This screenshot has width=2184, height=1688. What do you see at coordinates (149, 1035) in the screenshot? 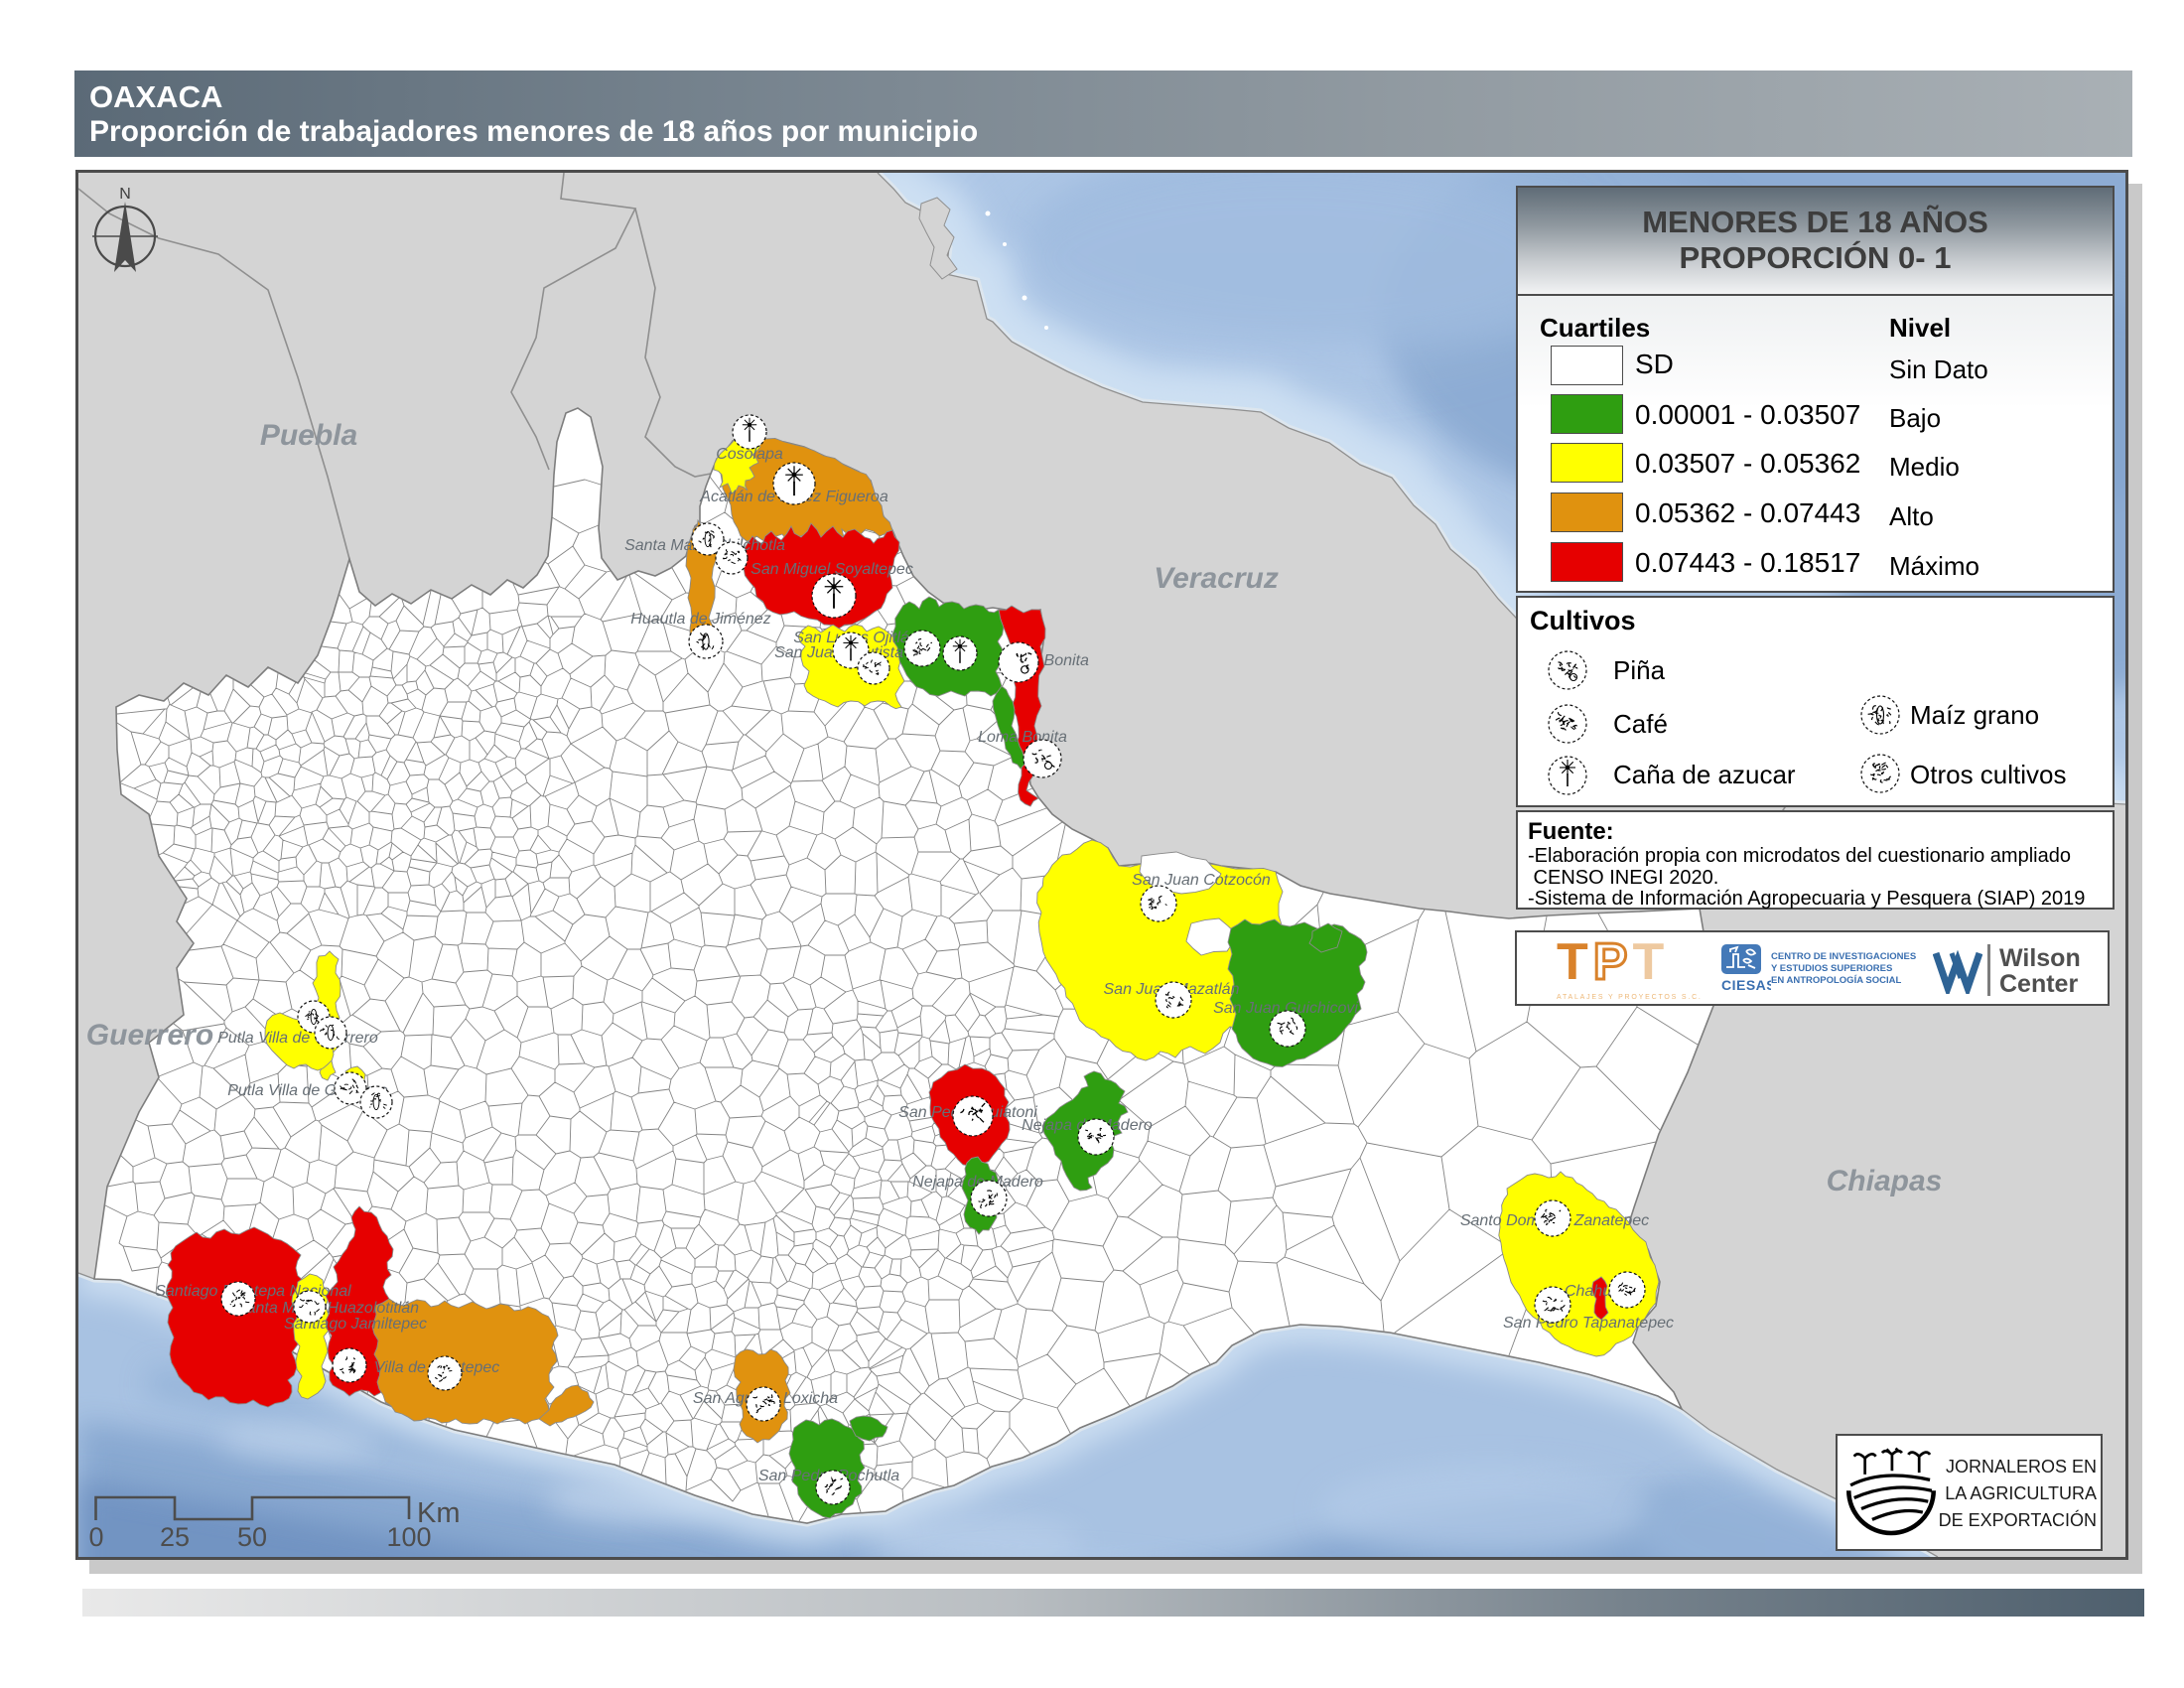
I see `svg-text: Guerrero` at bounding box center [149, 1035].